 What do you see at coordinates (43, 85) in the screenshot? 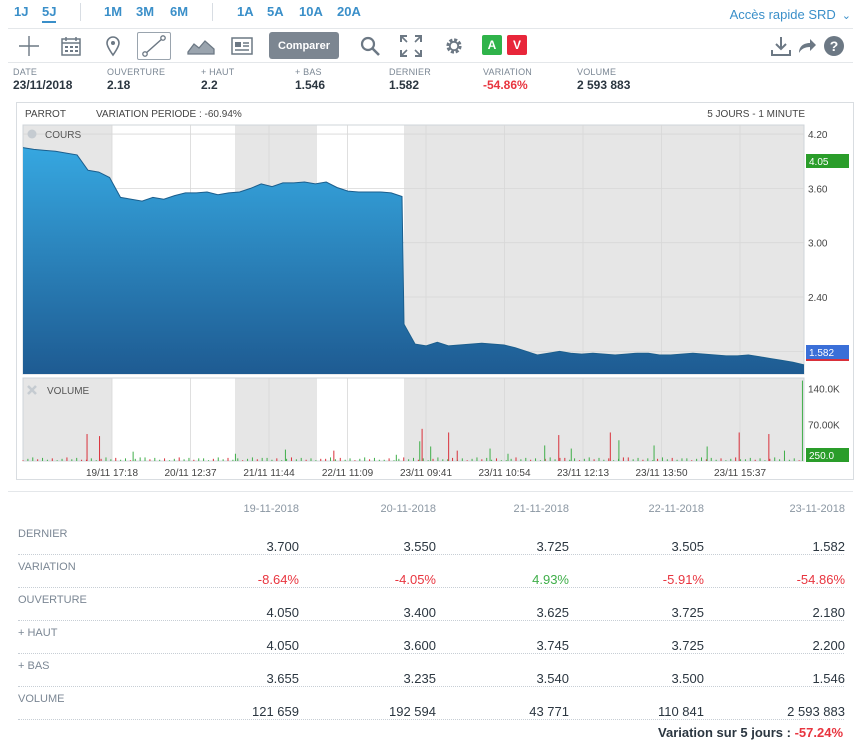
I see `quote-value: 23/11/2018` at bounding box center [43, 85].